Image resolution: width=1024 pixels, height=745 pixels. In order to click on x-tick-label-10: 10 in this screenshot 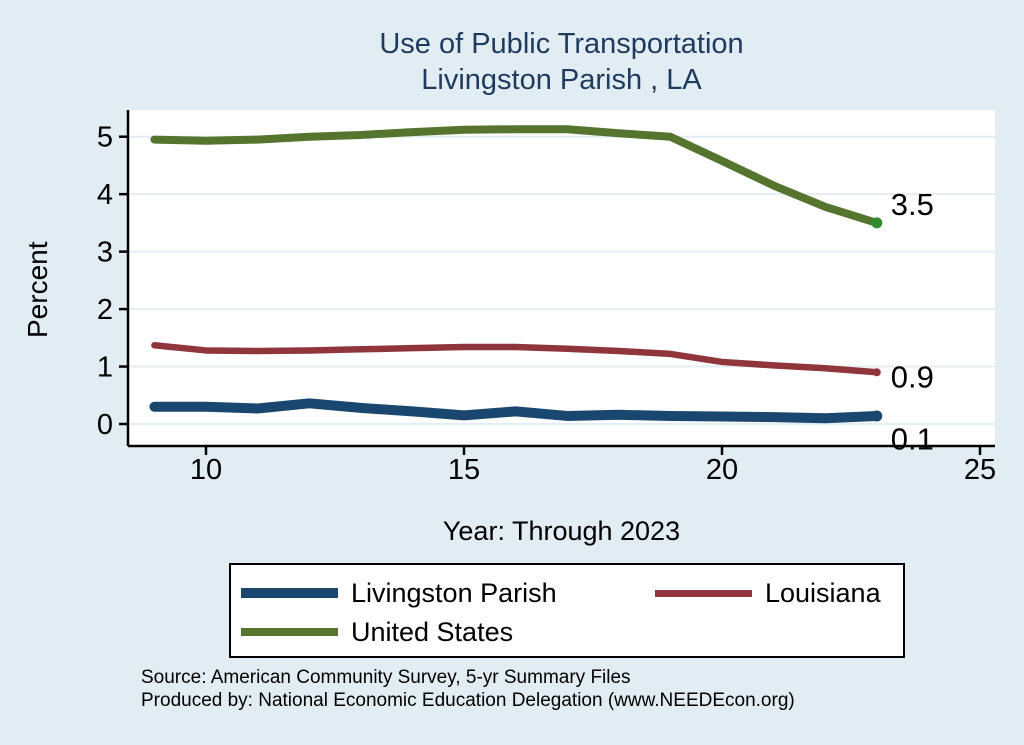, I will do `click(206, 470)`.